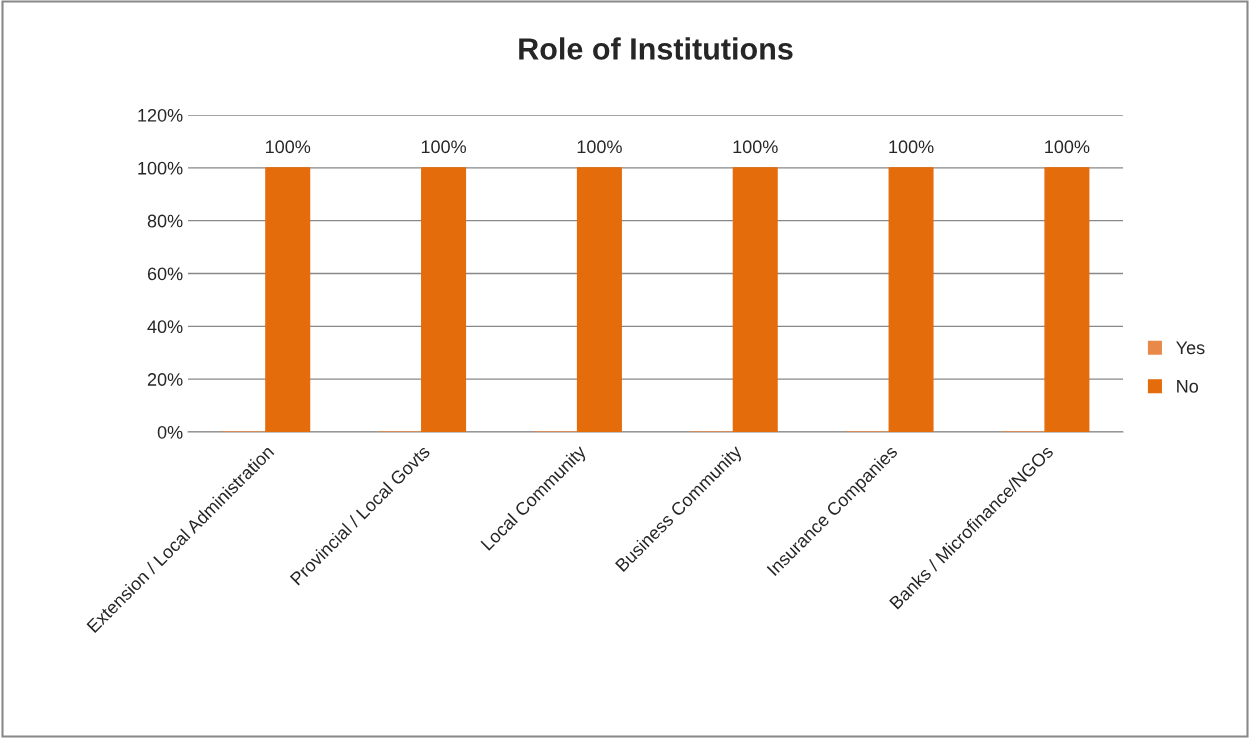 This screenshot has height=738, width=1250. I want to click on y-tick-label: 20%, so click(165, 379).